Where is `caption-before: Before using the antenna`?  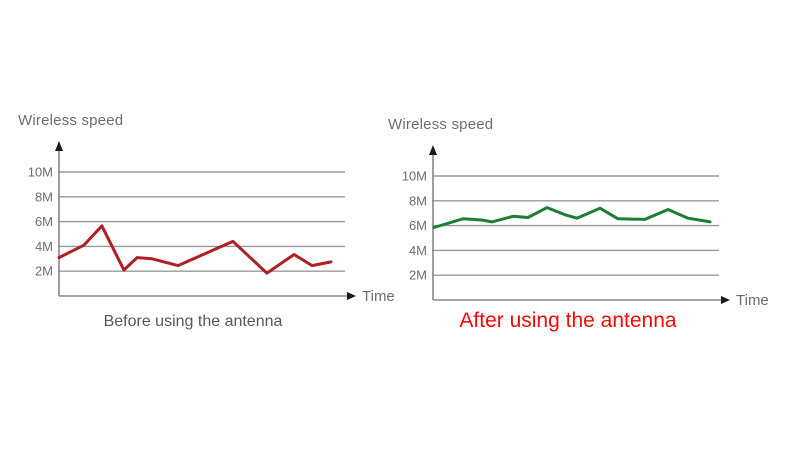 caption-before: Before using the antenna is located at coordinates (193, 321).